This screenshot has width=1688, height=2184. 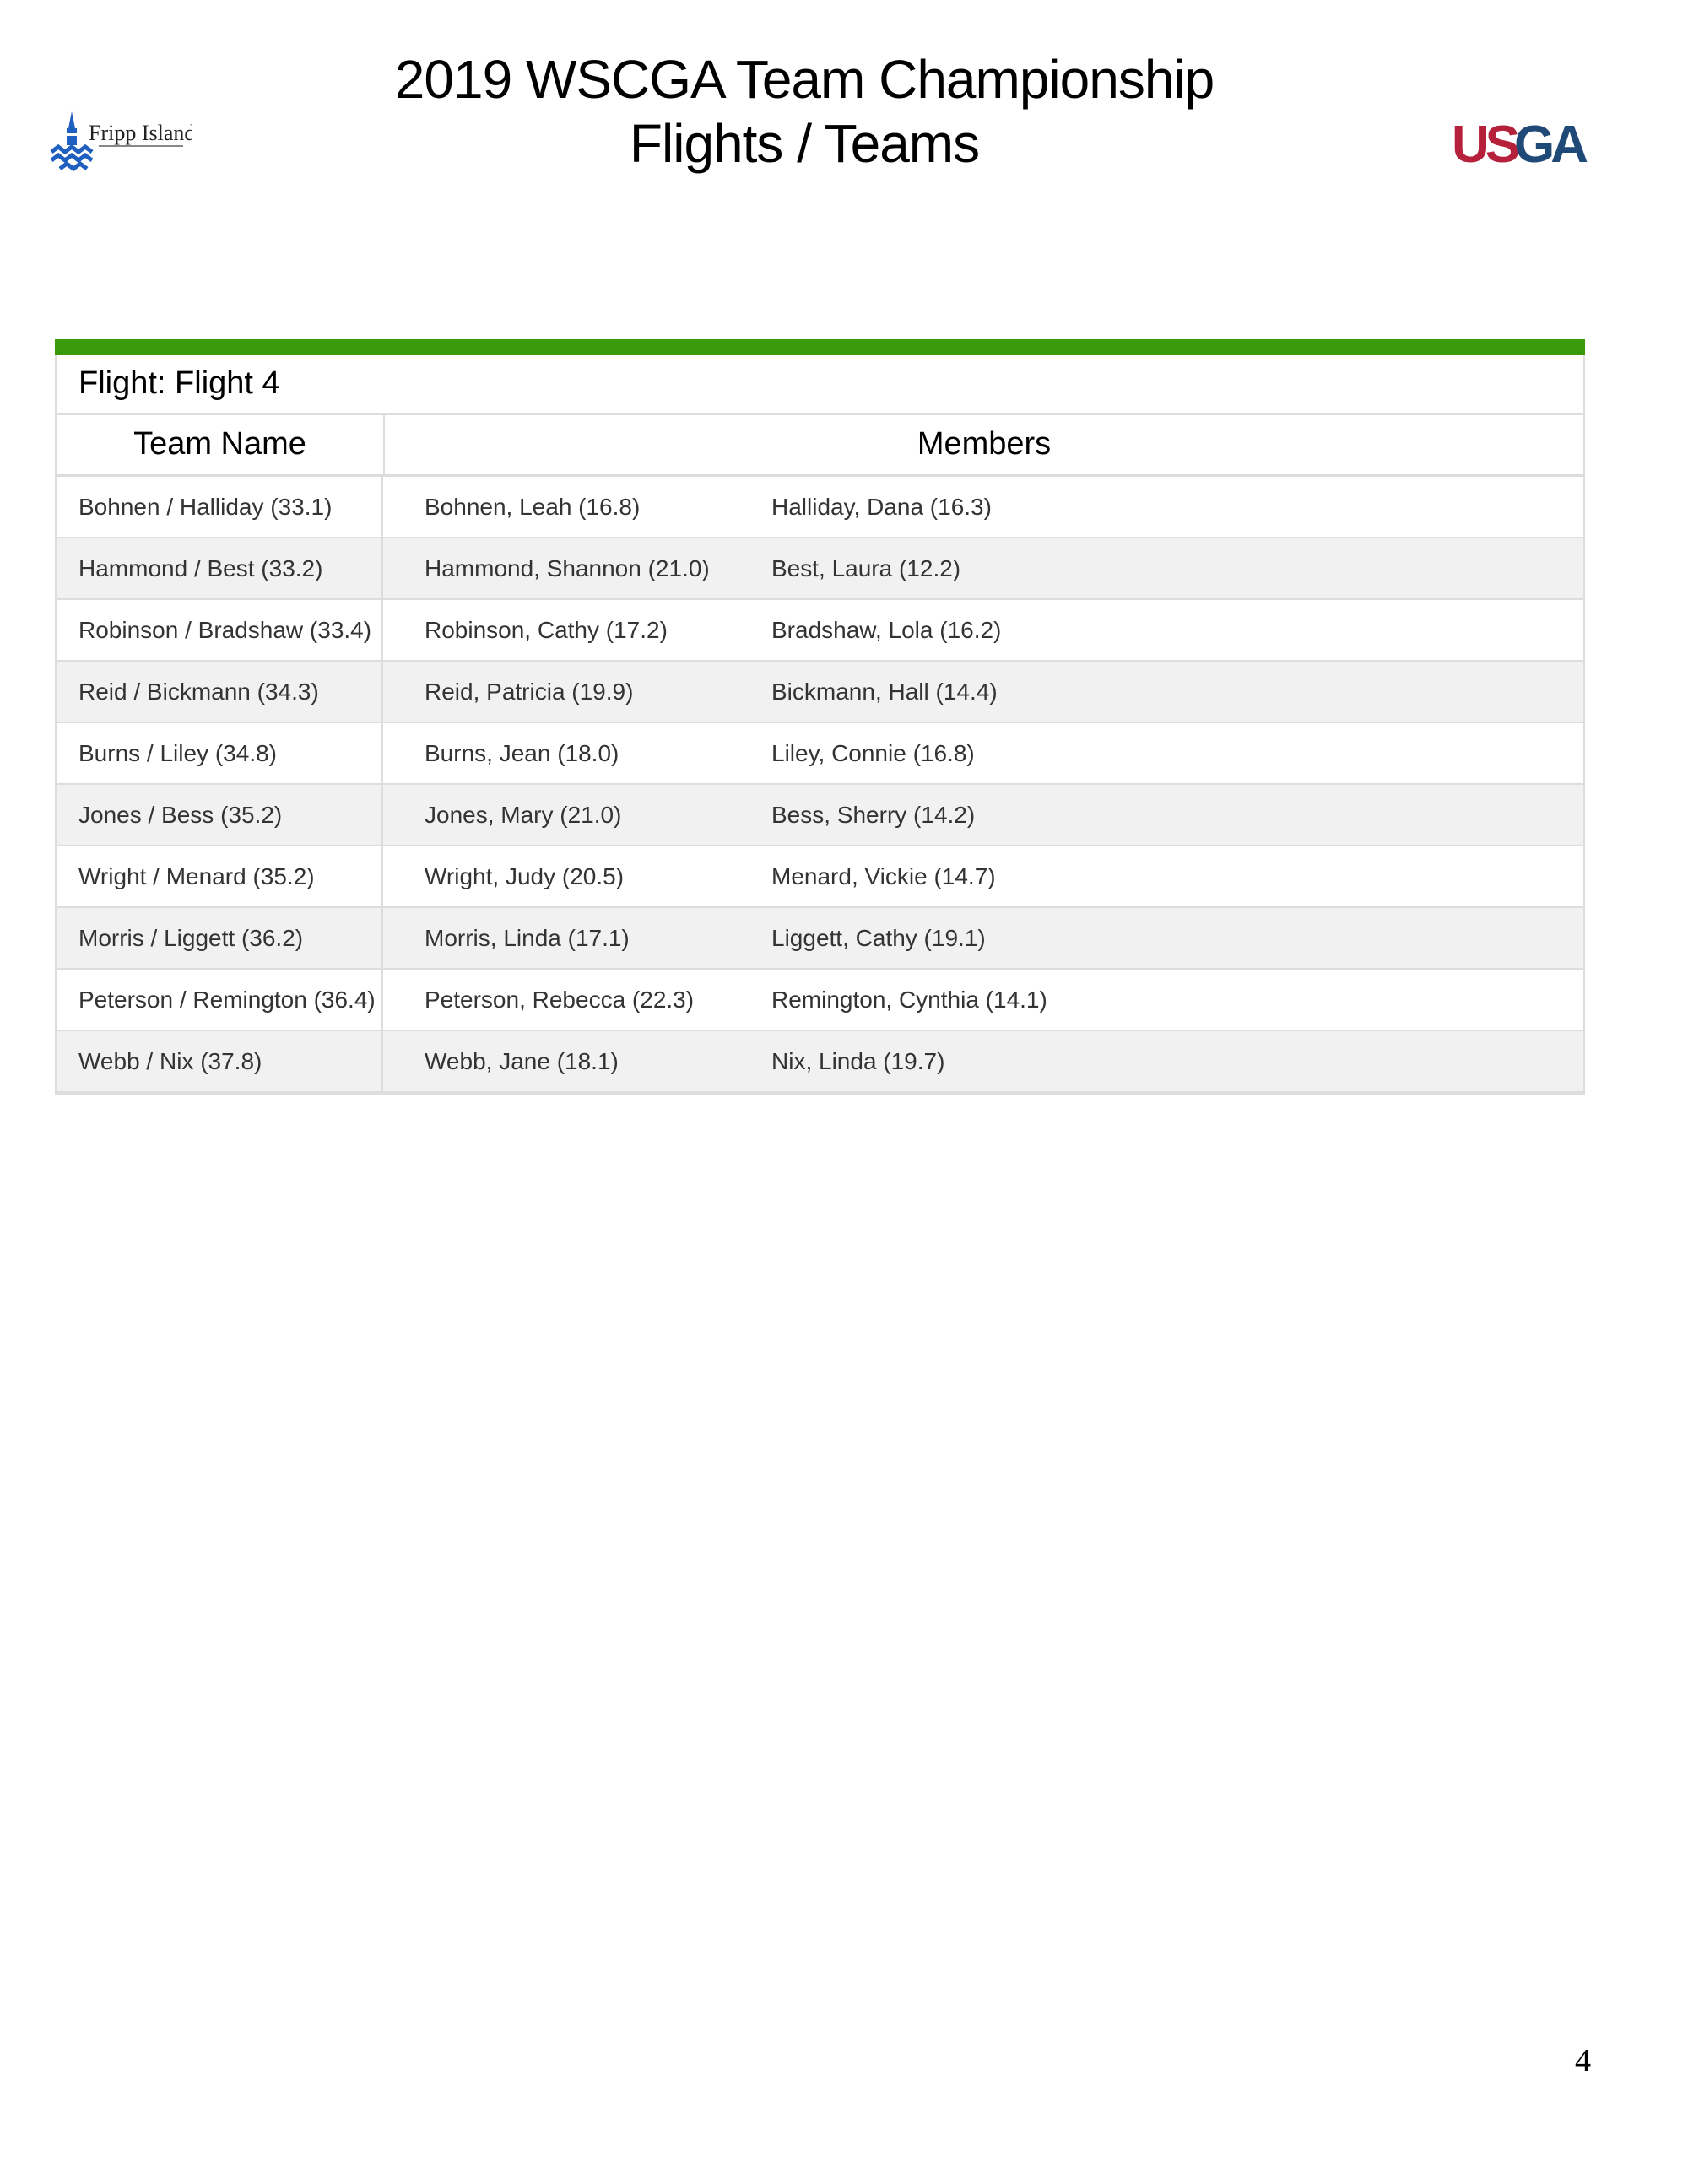 I want to click on flight-color-bar, so click(x=820, y=347).